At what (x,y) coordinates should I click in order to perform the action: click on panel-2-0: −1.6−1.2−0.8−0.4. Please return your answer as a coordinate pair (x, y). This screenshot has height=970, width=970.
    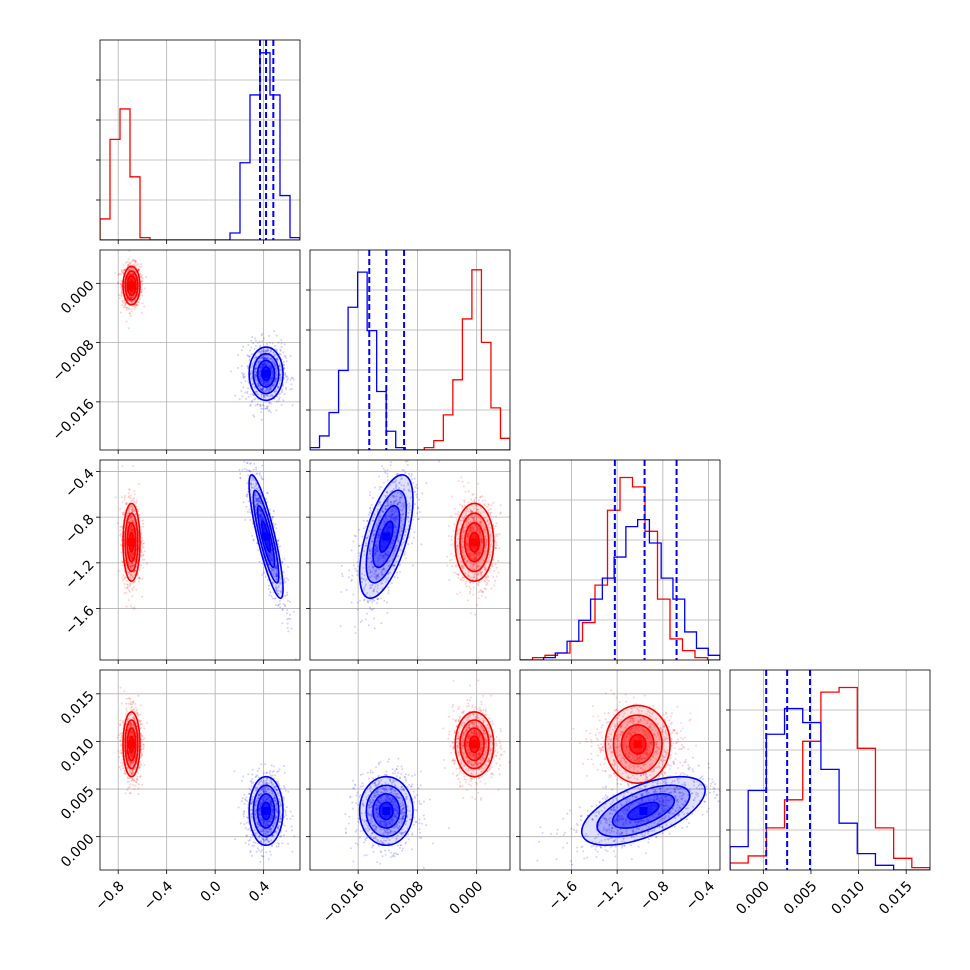
    Looking at the image, I should click on (181, 561).